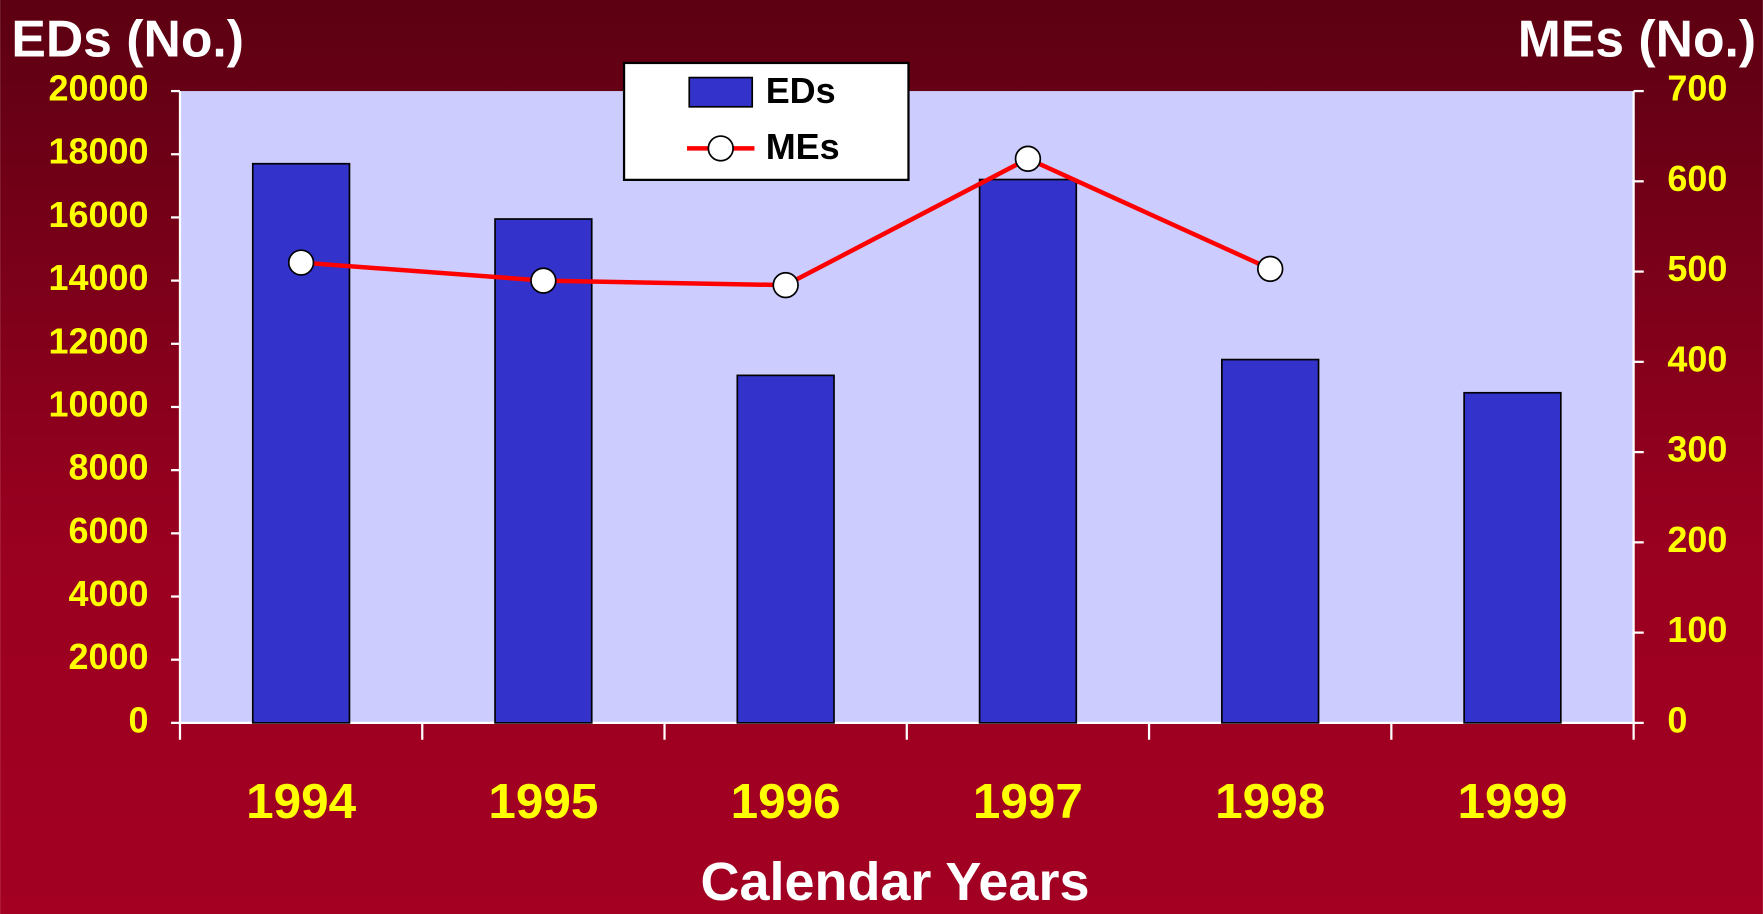  What do you see at coordinates (803, 146) in the screenshot?
I see `legend-label: MEs` at bounding box center [803, 146].